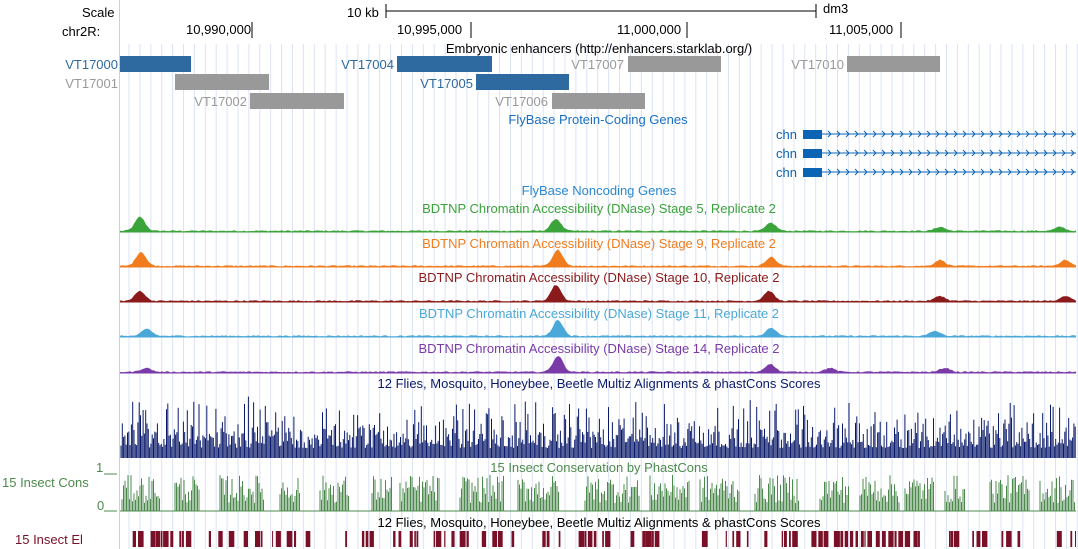 This screenshot has width=1078, height=549. What do you see at coordinates (91, 83) in the screenshot?
I see `enhancer-label: VT17001` at bounding box center [91, 83].